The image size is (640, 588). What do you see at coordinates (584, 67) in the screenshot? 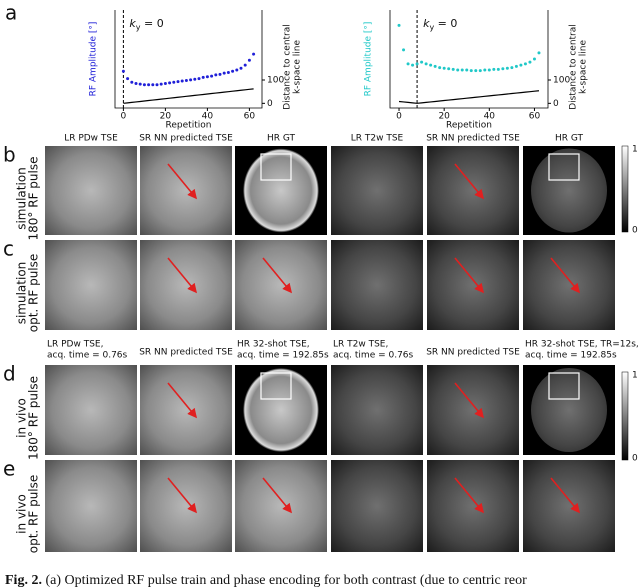
I see `y2-axis-label: k-space line` at bounding box center [584, 67].